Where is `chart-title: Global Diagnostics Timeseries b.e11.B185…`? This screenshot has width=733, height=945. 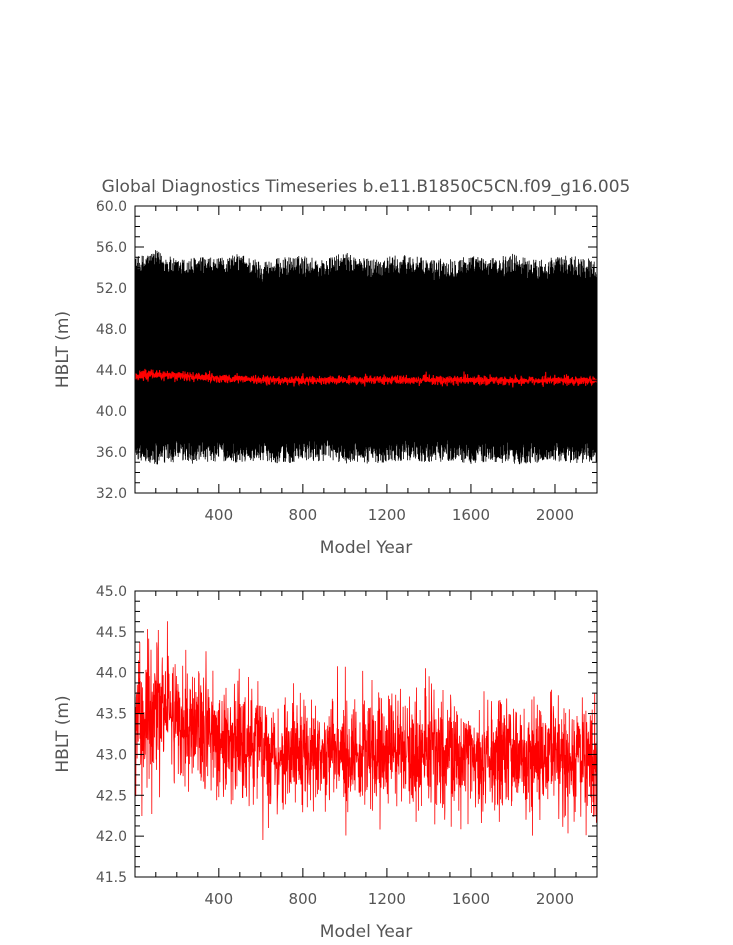
chart-title: Global Diagnostics Timeseries b.e11.B185… is located at coordinates (366, 187).